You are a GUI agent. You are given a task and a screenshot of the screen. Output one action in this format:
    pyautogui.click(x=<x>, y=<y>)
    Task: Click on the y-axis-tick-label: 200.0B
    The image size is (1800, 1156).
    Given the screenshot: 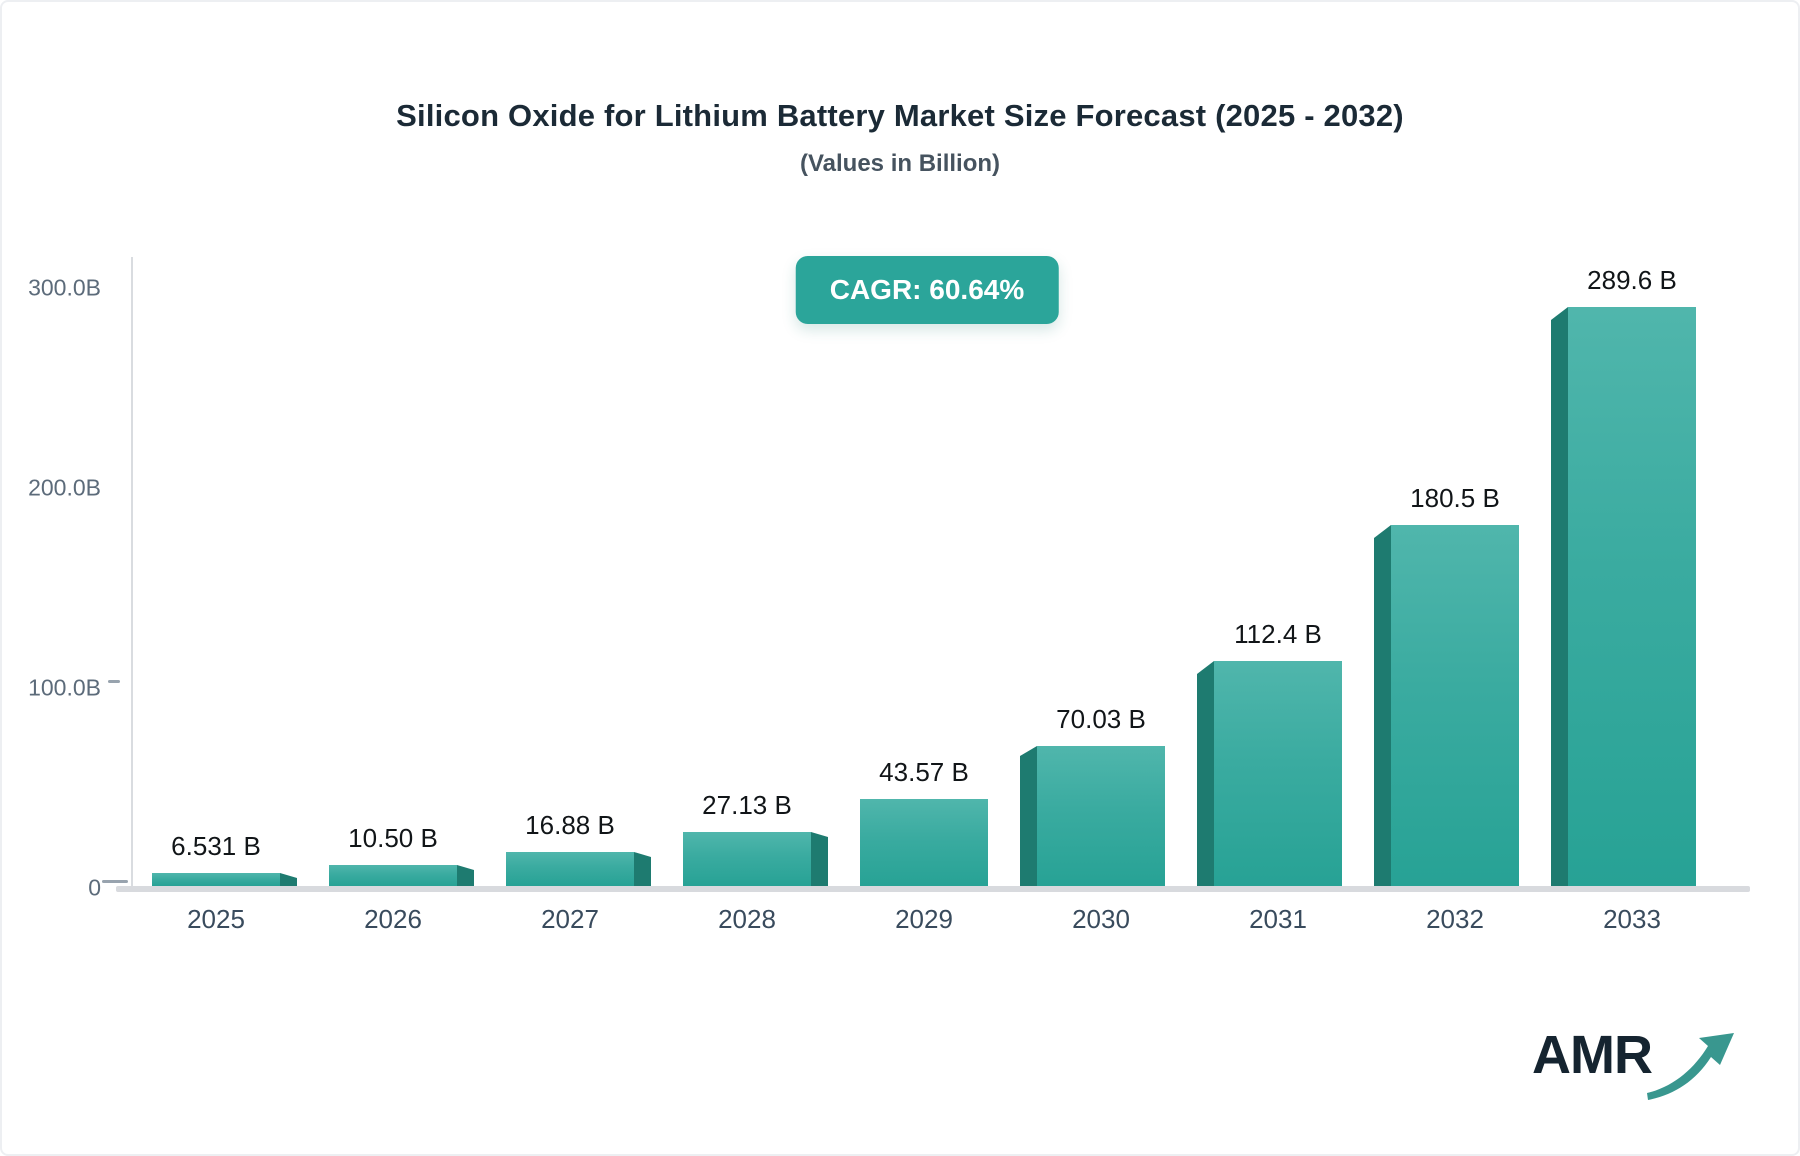 What is the action you would take?
    pyautogui.click(x=64, y=487)
    